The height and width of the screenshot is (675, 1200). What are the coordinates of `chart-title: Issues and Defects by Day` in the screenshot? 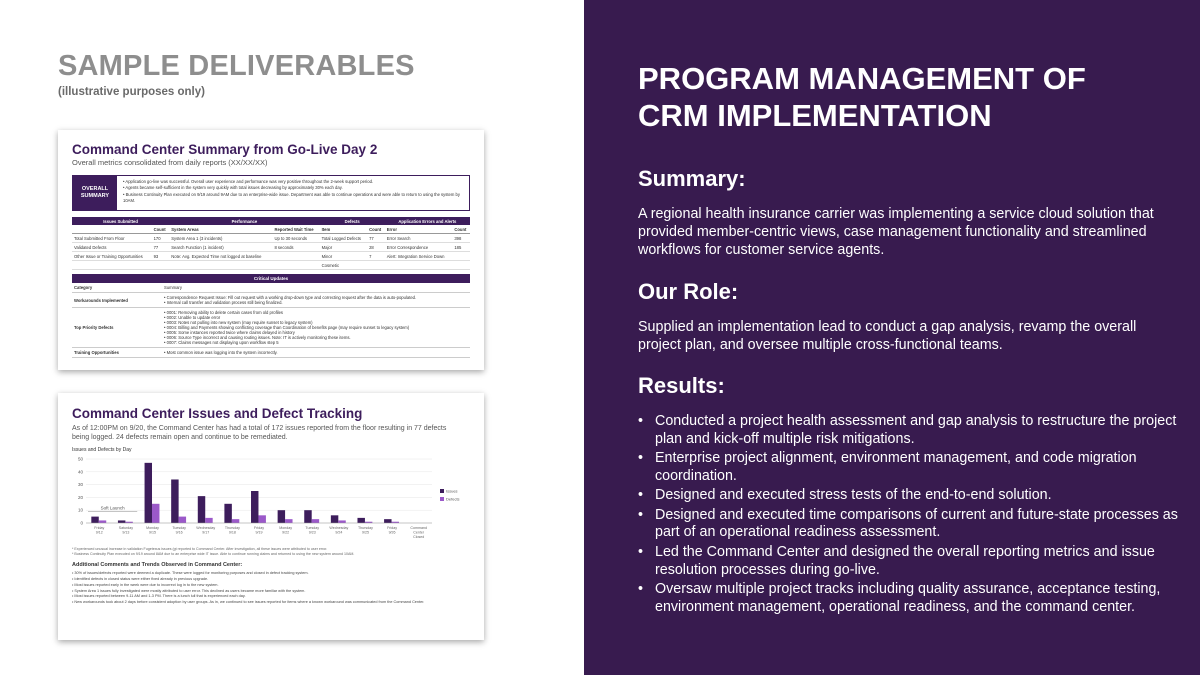 It's located at (102, 449).